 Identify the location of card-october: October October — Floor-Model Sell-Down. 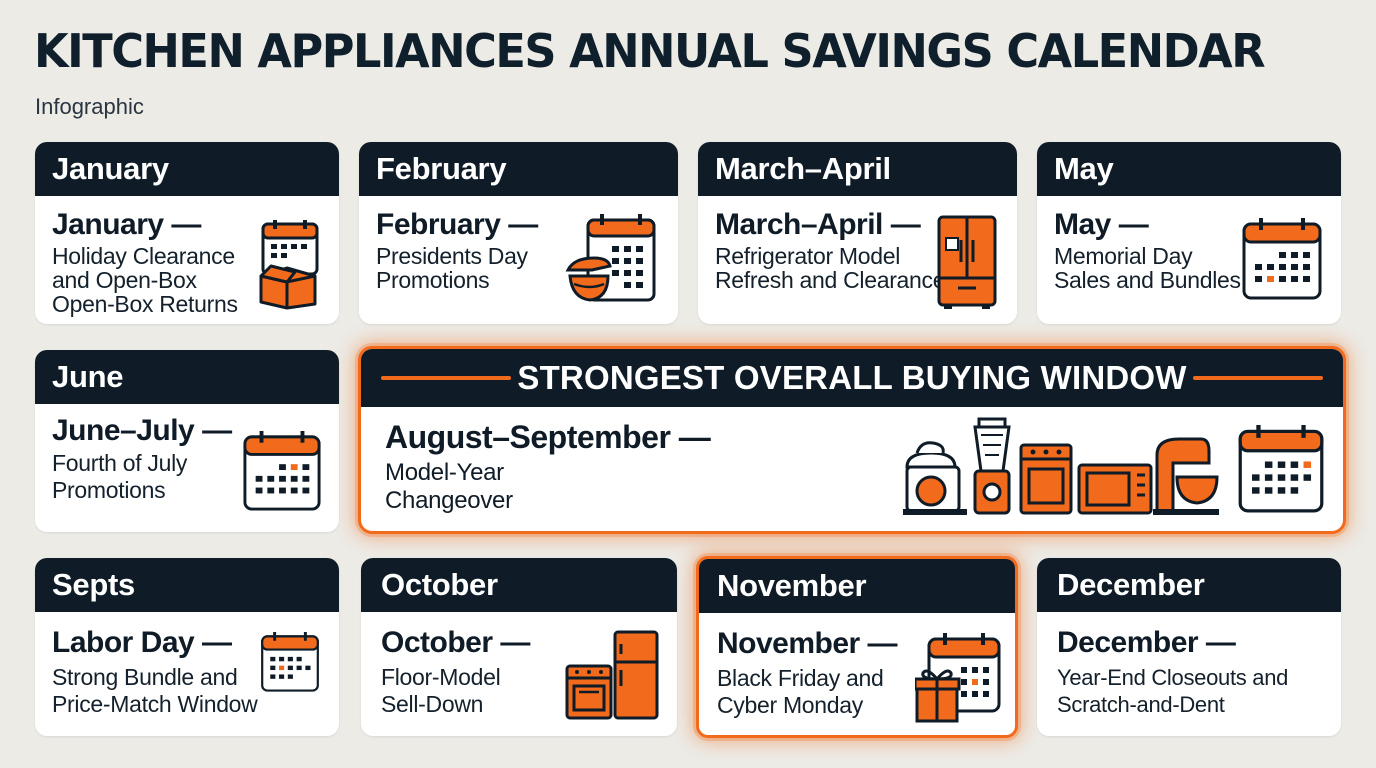
(519, 647).